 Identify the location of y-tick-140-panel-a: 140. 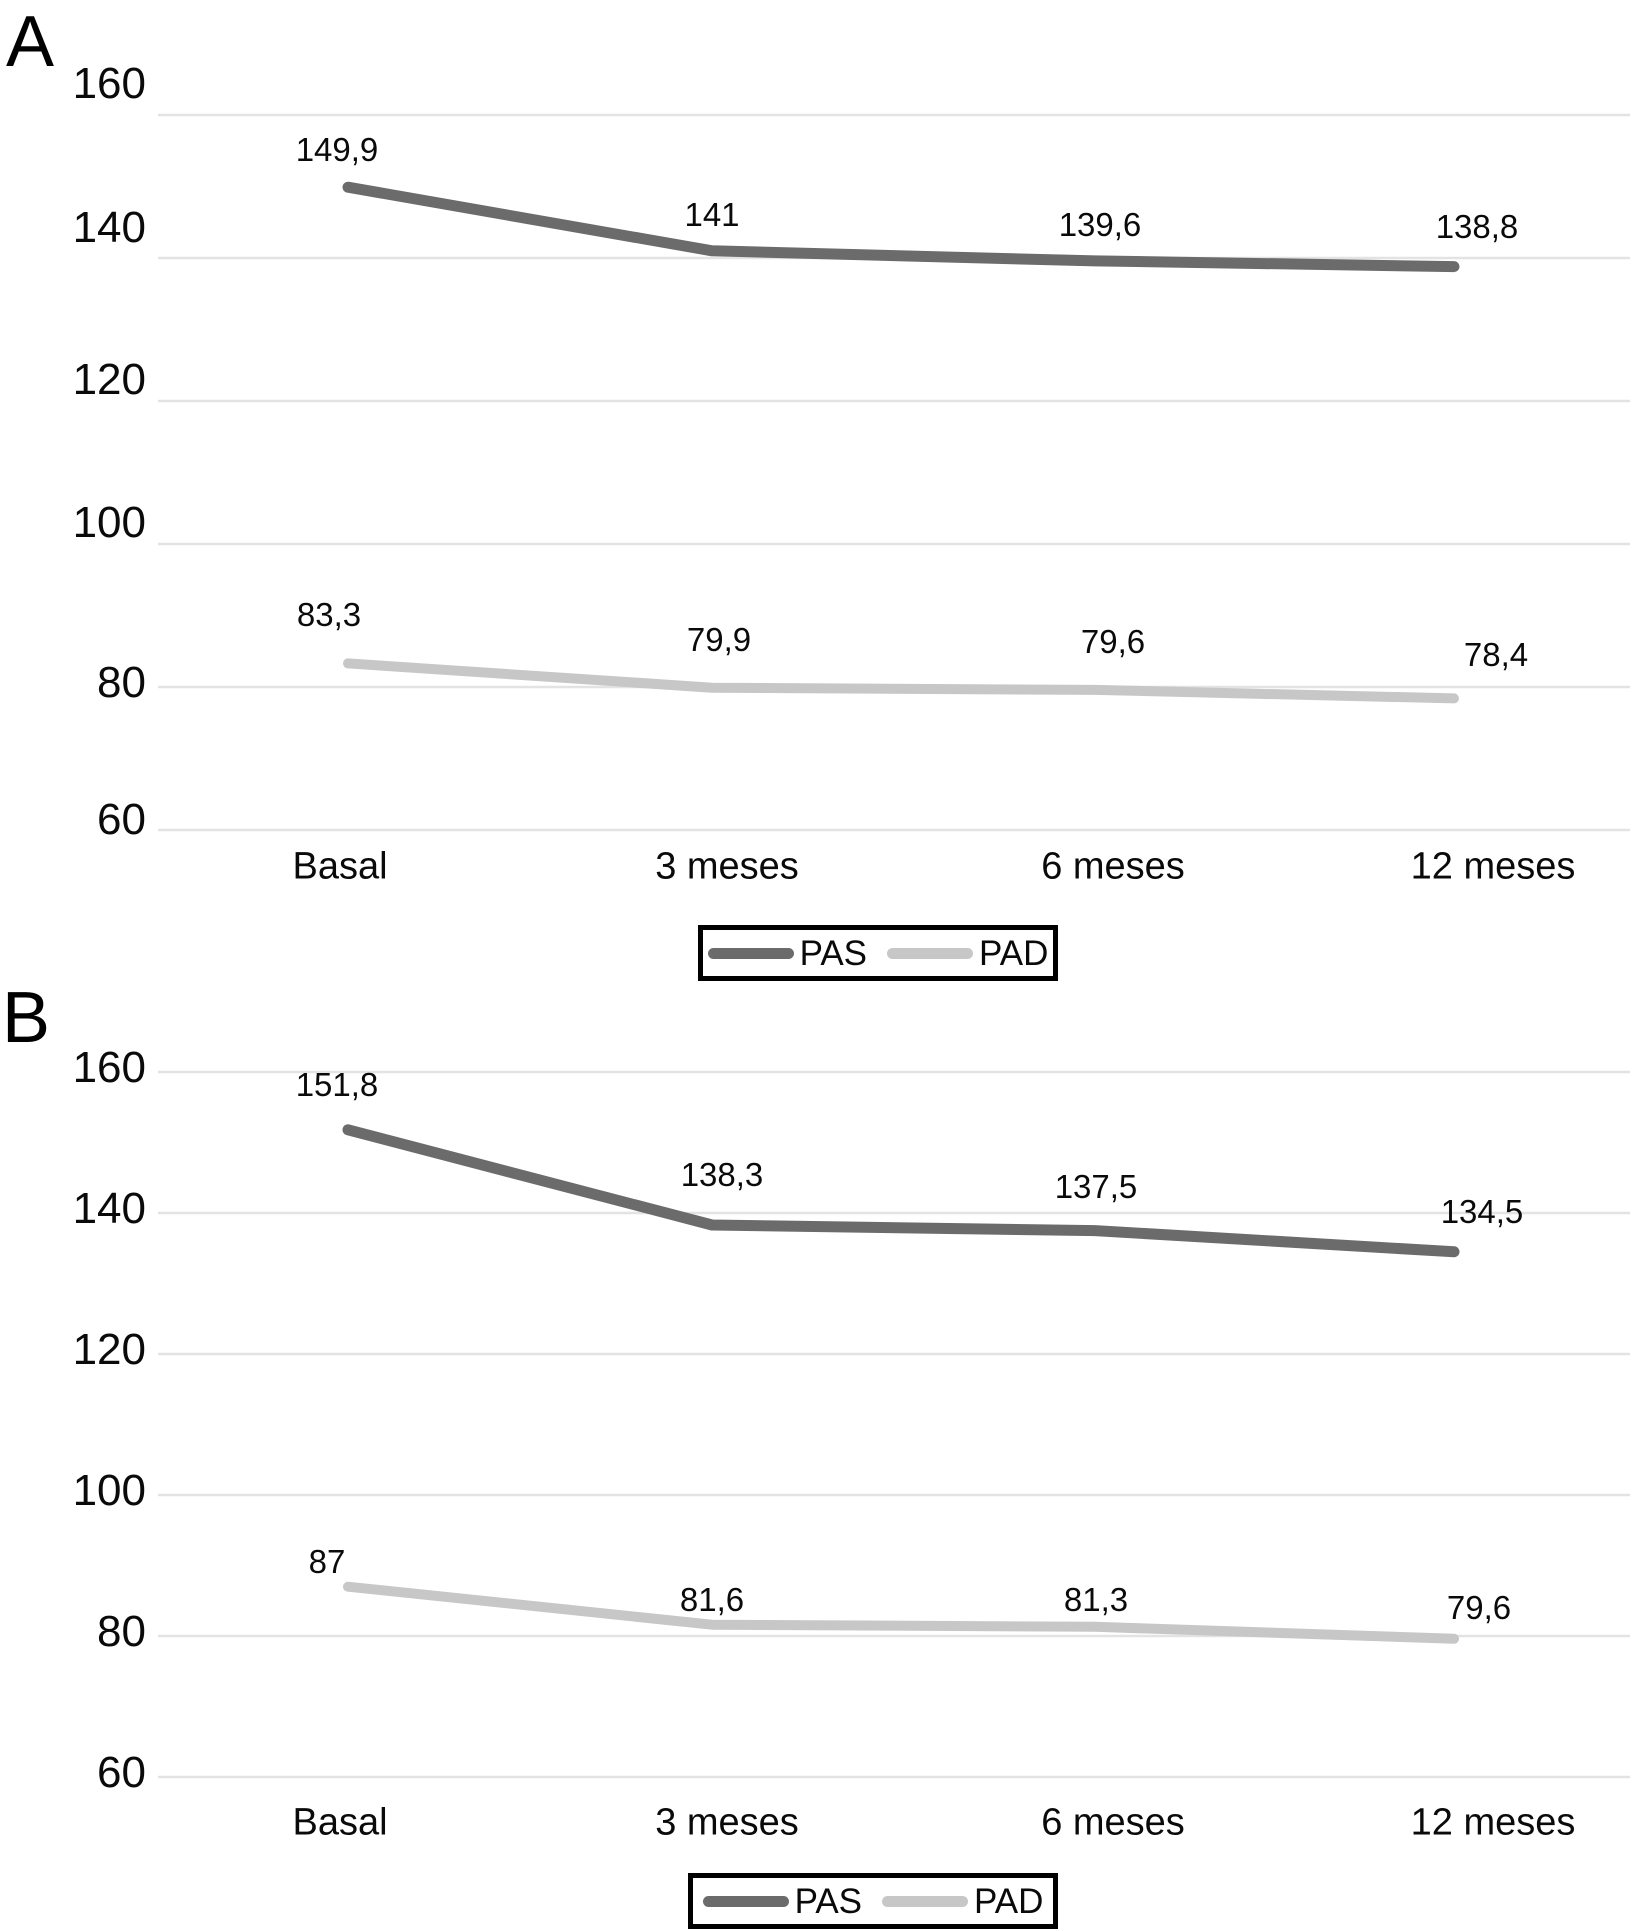
(109, 227).